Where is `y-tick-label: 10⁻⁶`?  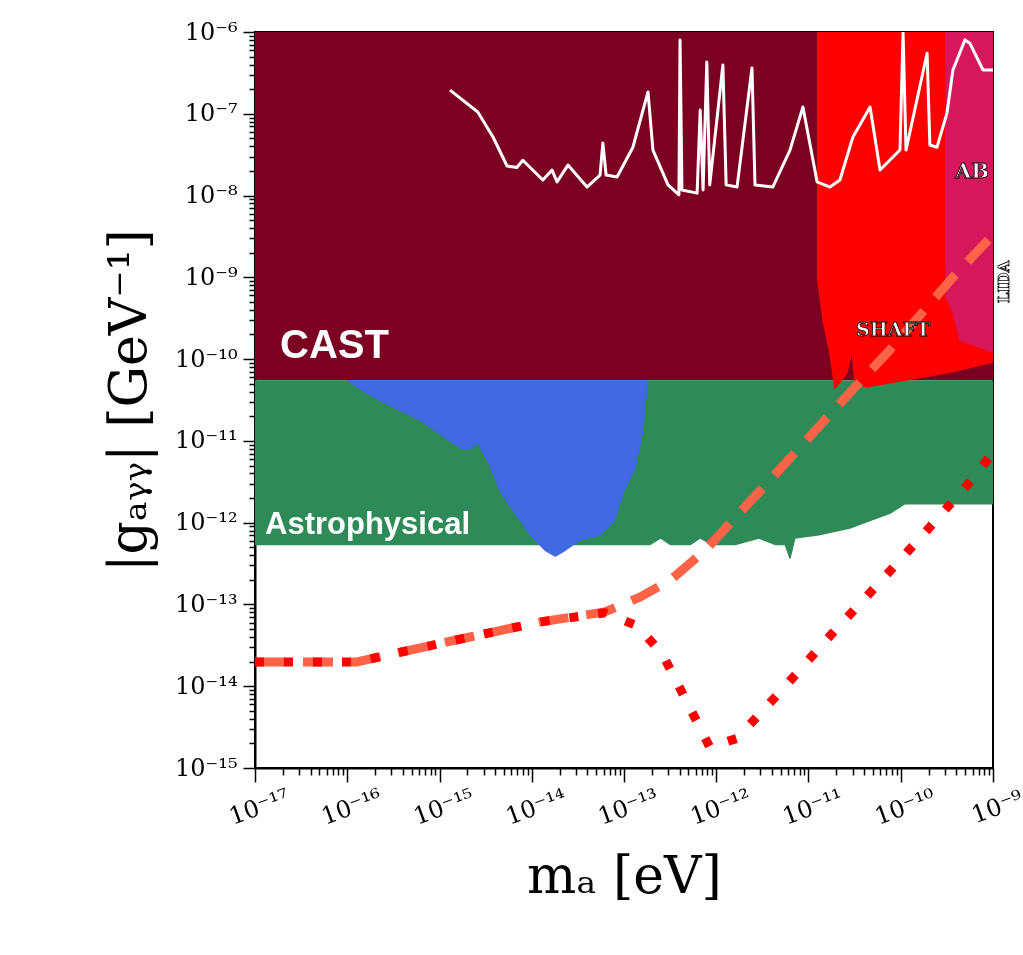 y-tick-label: 10⁻⁶ is located at coordinates (211, 31).